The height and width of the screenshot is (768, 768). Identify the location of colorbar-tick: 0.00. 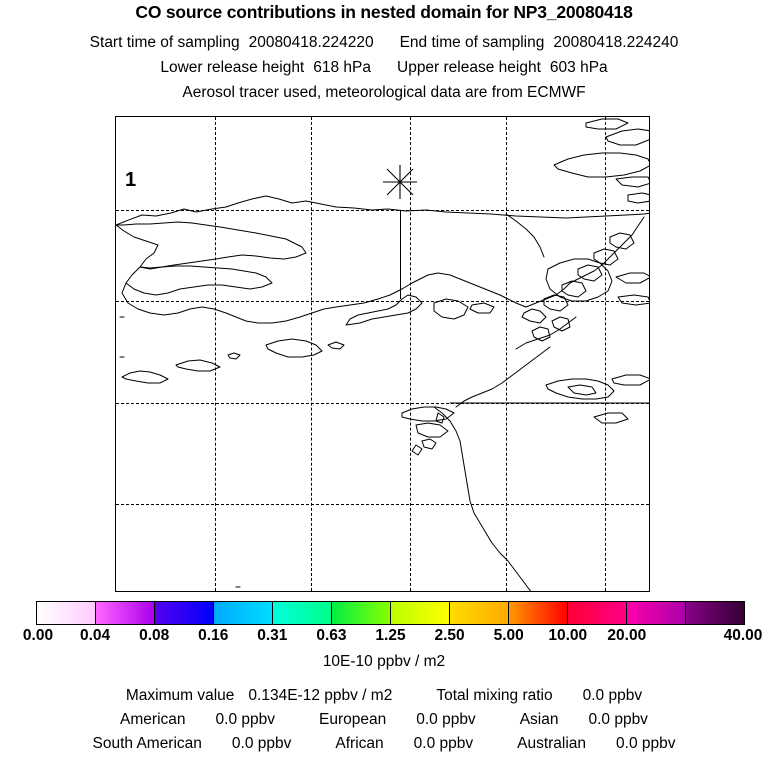
(38, 635).